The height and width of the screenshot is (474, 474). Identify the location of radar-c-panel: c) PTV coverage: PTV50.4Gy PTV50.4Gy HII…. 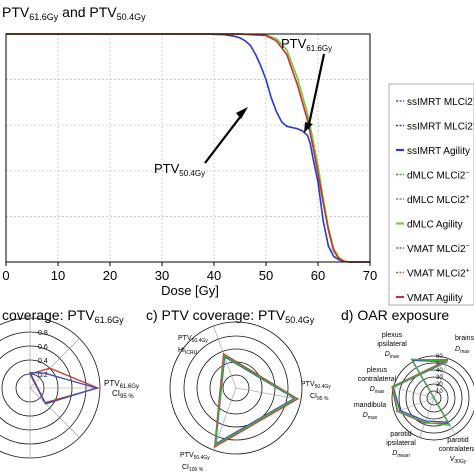
(238, 390).